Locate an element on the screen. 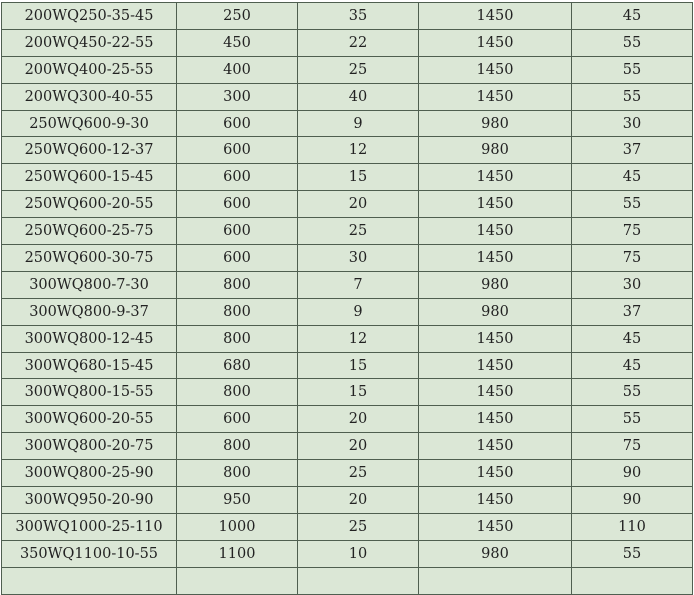 Image resolution: width=694 pixels, height=595 pixels. table-row: 300WQ600-20-55 600 20 1450 55 is located at coordinates (347, 419).